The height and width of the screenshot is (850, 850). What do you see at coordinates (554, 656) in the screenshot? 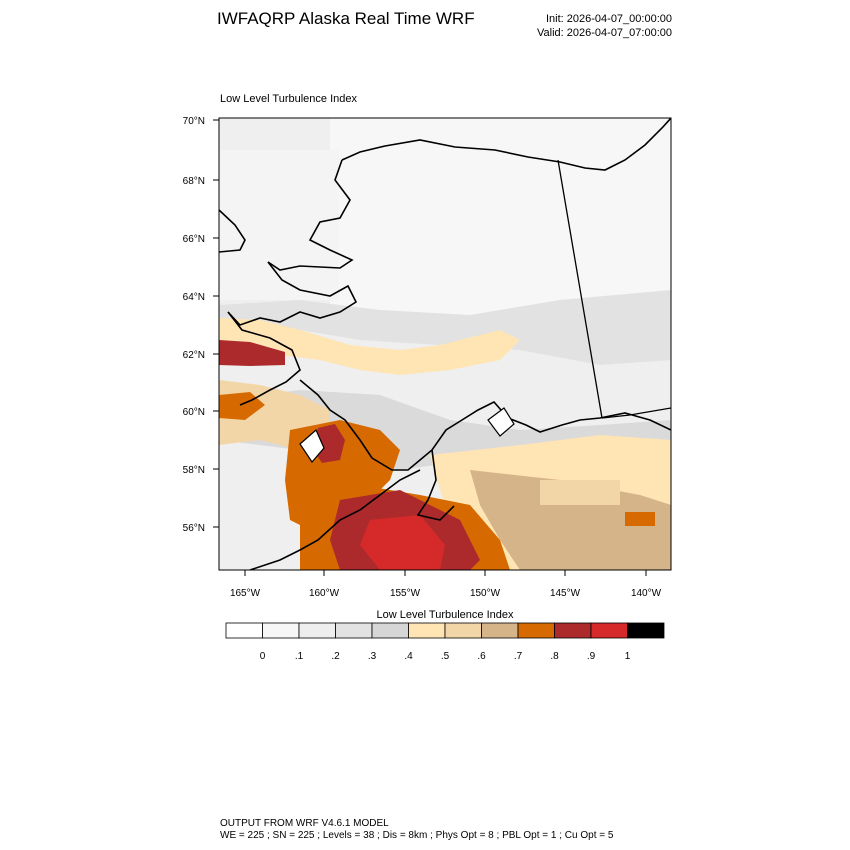
I see `colorbar-label: .8` at bounding box center [554, 656].